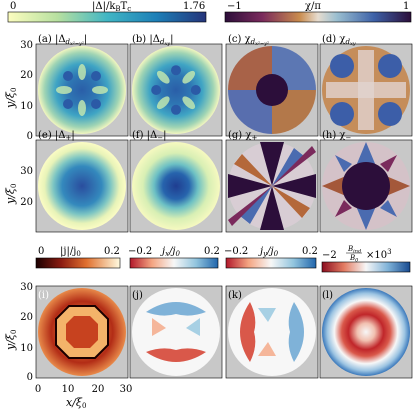 This screenshot has width=415, height=410. I want to click on panel-a-label: (a) |Δdx²−y²|, so click(62, 40).